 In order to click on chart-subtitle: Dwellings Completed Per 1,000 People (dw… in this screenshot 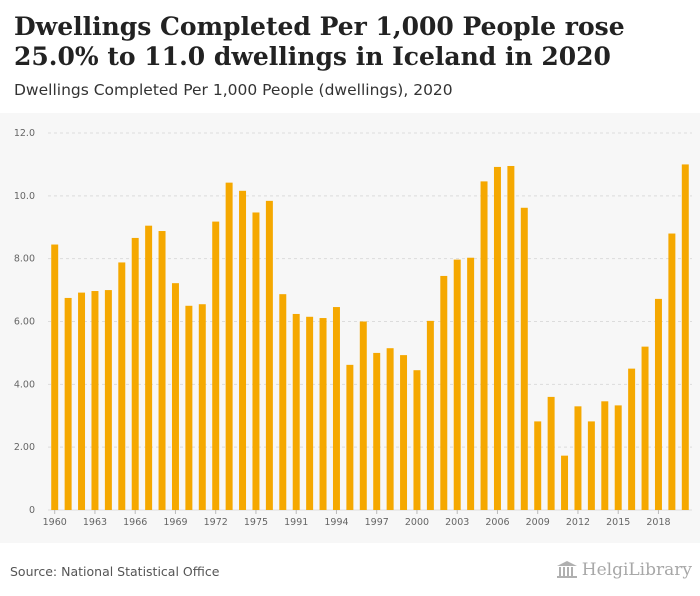, I will do `click(233, 90)`.